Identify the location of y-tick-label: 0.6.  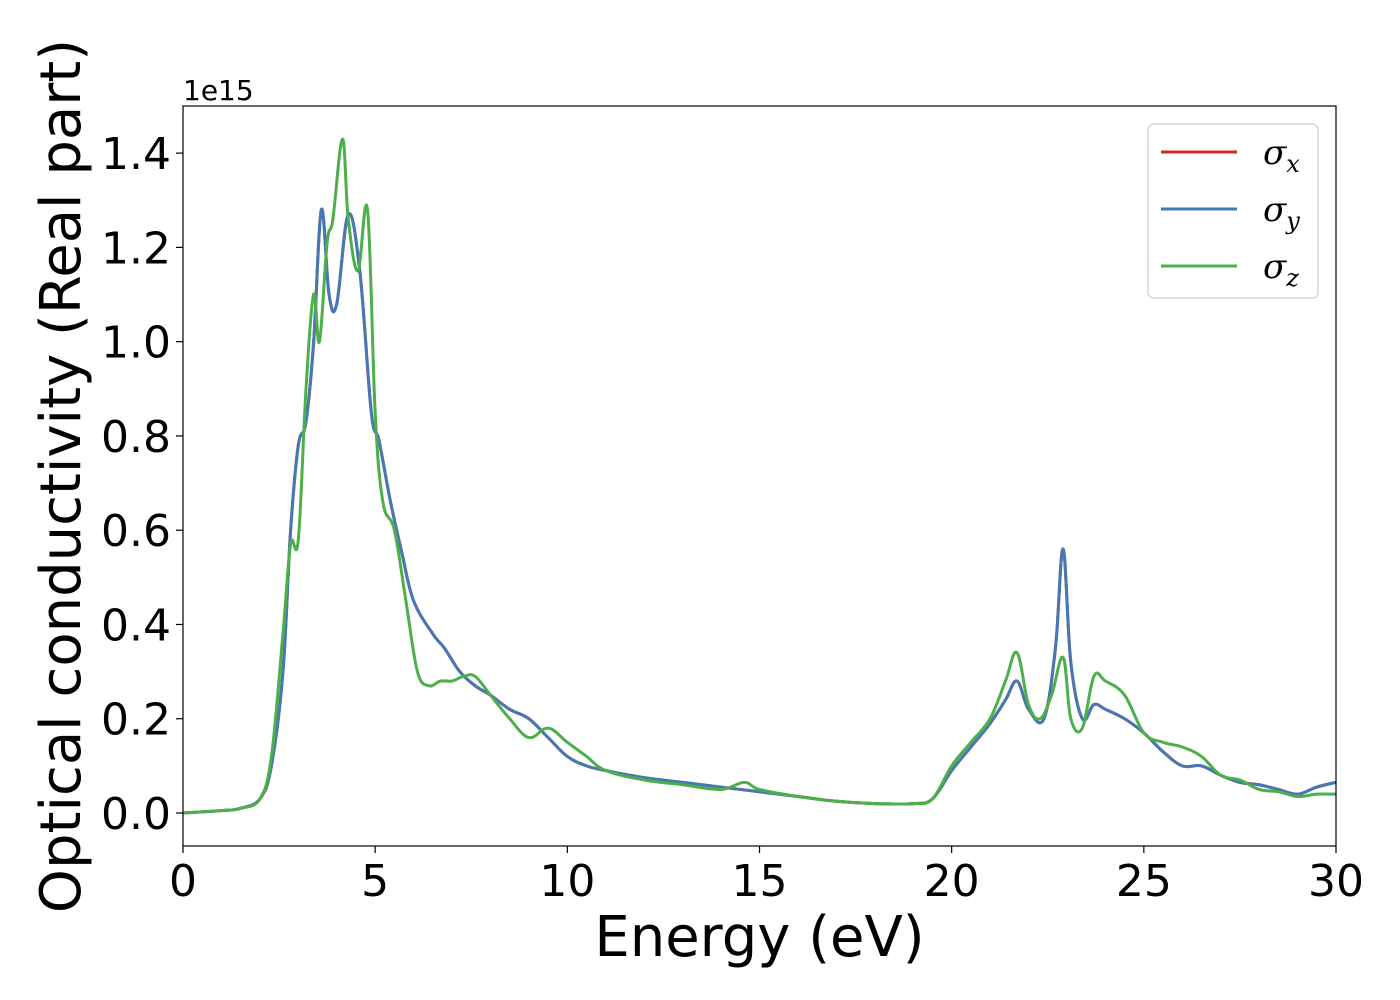
(136, 531).